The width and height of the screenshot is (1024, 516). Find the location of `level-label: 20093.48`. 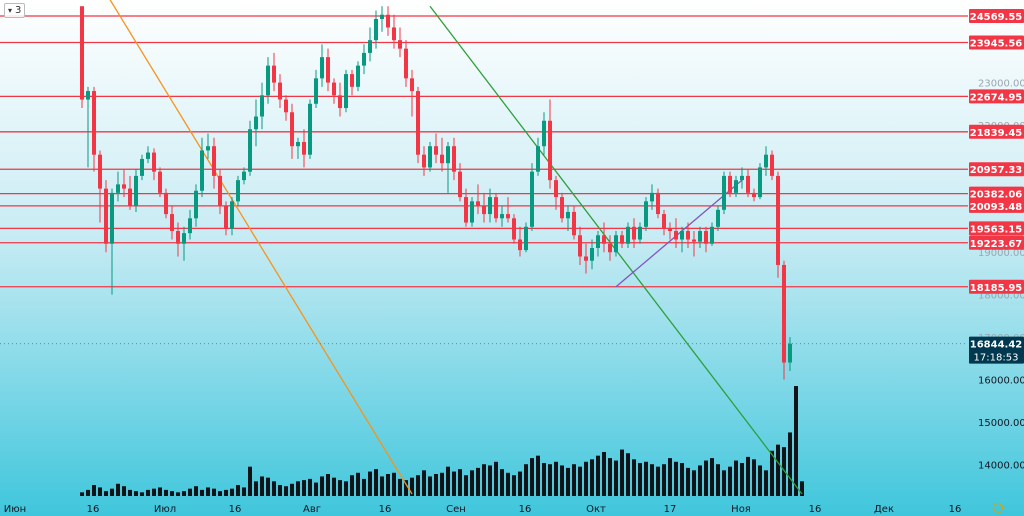

level-label: 20093.48 is located at coordinates (996, 207).